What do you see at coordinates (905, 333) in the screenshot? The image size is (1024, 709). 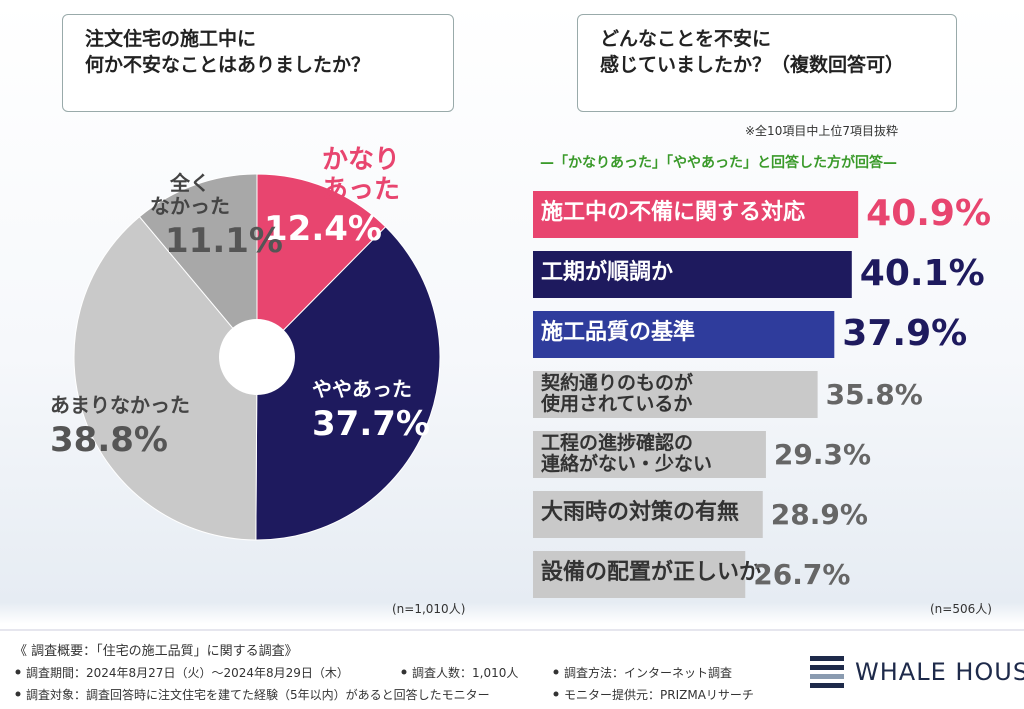 I see `bar-value-label: 37.9%` at bounding box center [905, 333].